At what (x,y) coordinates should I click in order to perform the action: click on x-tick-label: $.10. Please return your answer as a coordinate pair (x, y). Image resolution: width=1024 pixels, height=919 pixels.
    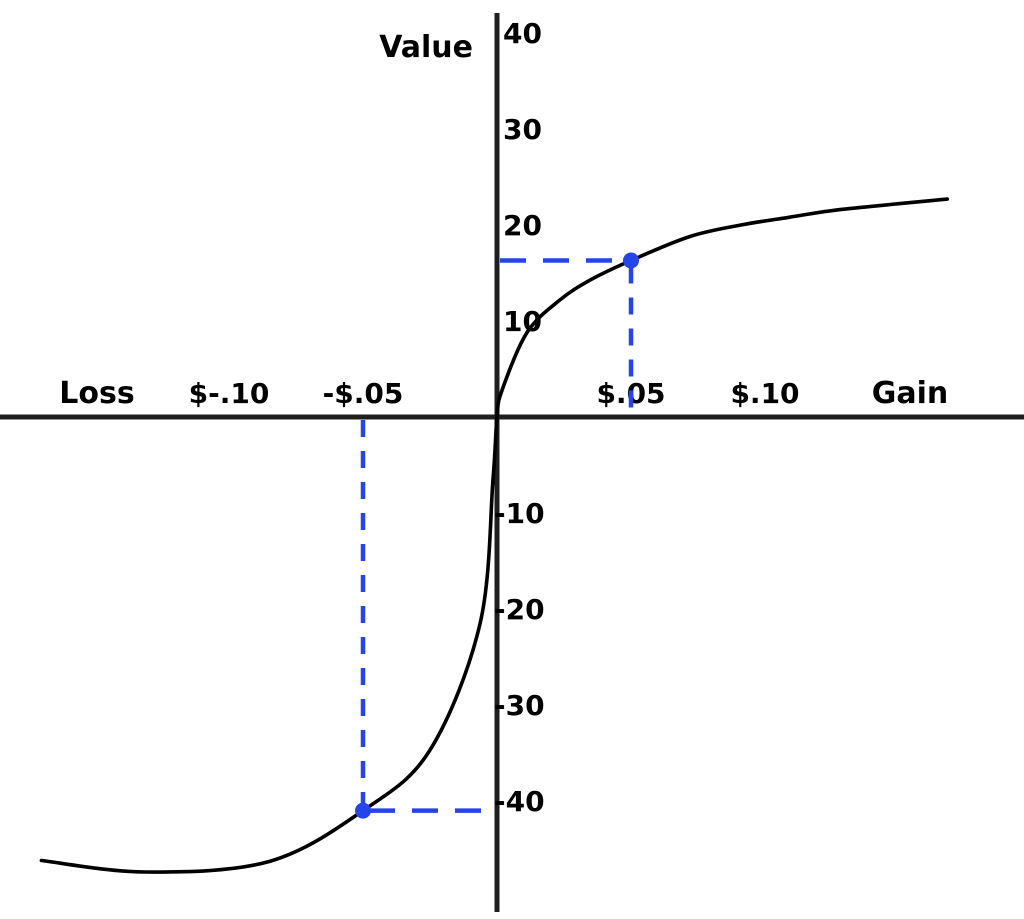
    Looking at the image, I should click on (764, 393).